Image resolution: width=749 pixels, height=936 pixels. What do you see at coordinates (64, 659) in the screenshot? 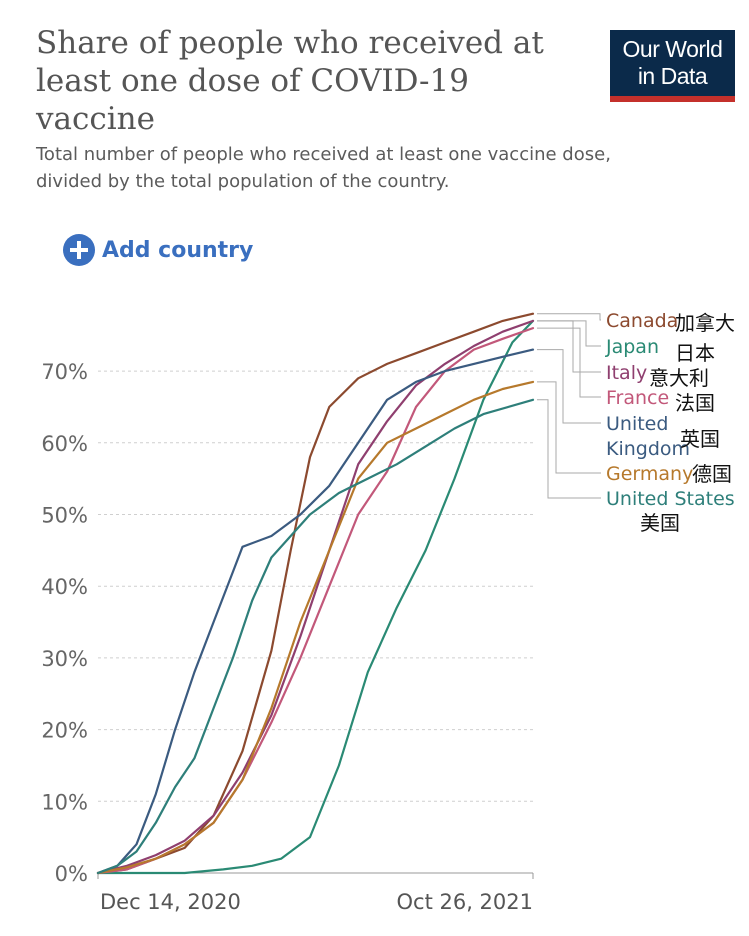
I see `y-tick-label: 30%` at bounding box center [64, 659].